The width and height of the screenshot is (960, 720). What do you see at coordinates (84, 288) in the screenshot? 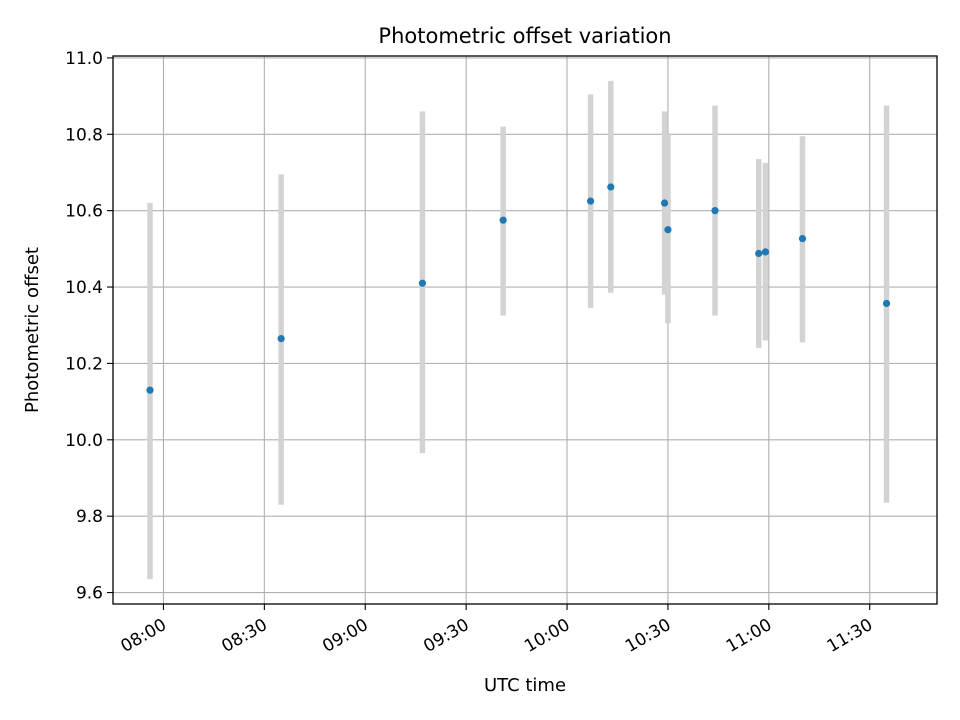
I see `y-tick-label: 10.4` at bounding box center [84, 288].